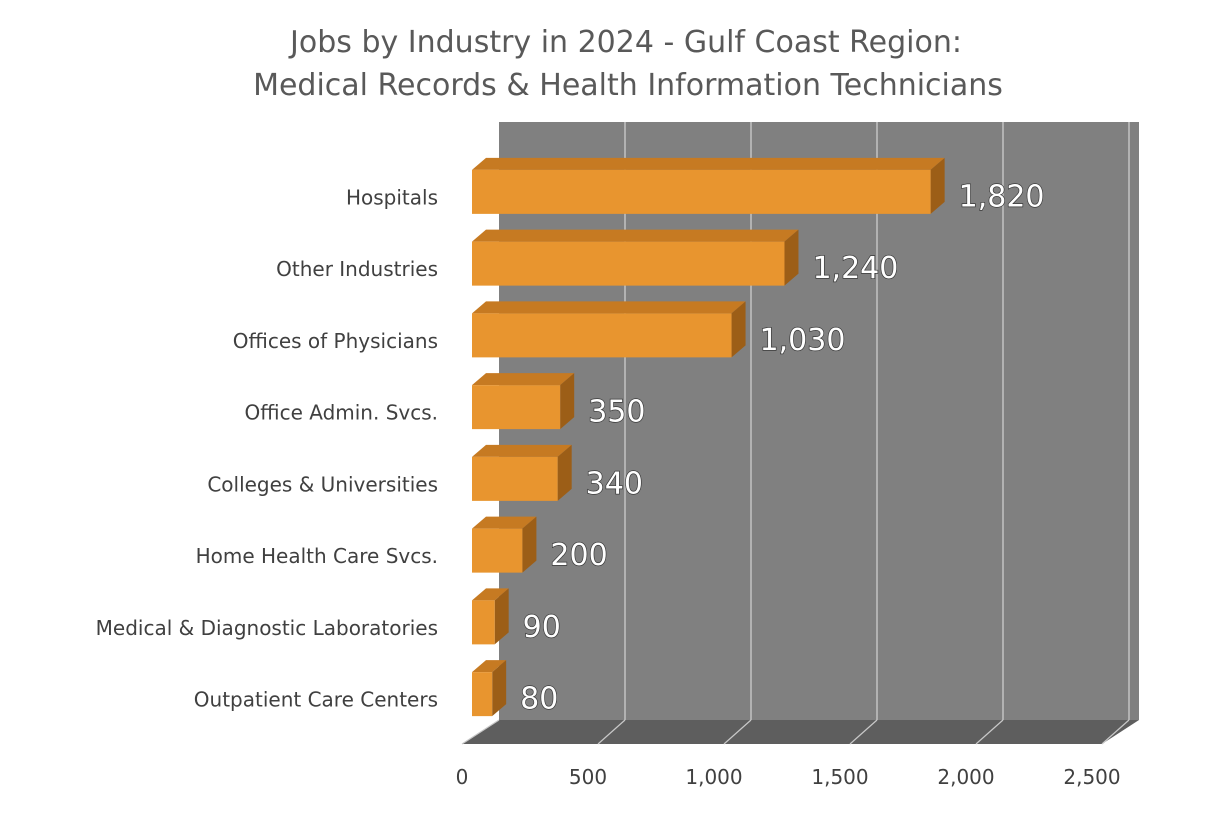 The width and height of the screenshot is (1218, 814). What do you see at coordinates (542, 627) in the screenshot?
I see `data-label: 90` at bounding box center [542, 627].